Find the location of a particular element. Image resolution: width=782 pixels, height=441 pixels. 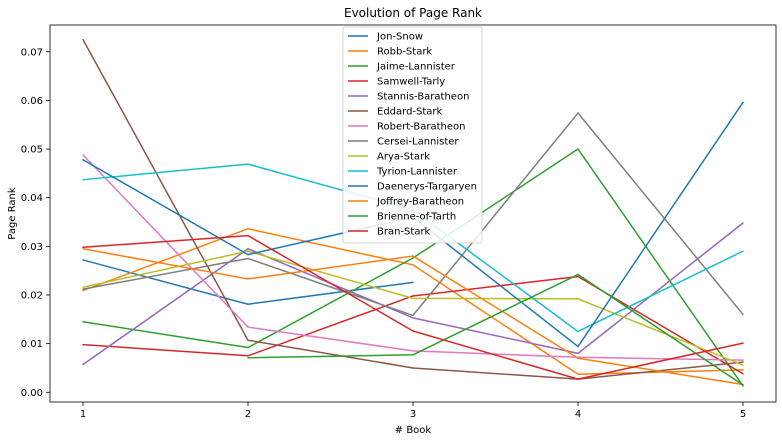

y-tick-label: 0.00 is located at coordinates (32, 393).